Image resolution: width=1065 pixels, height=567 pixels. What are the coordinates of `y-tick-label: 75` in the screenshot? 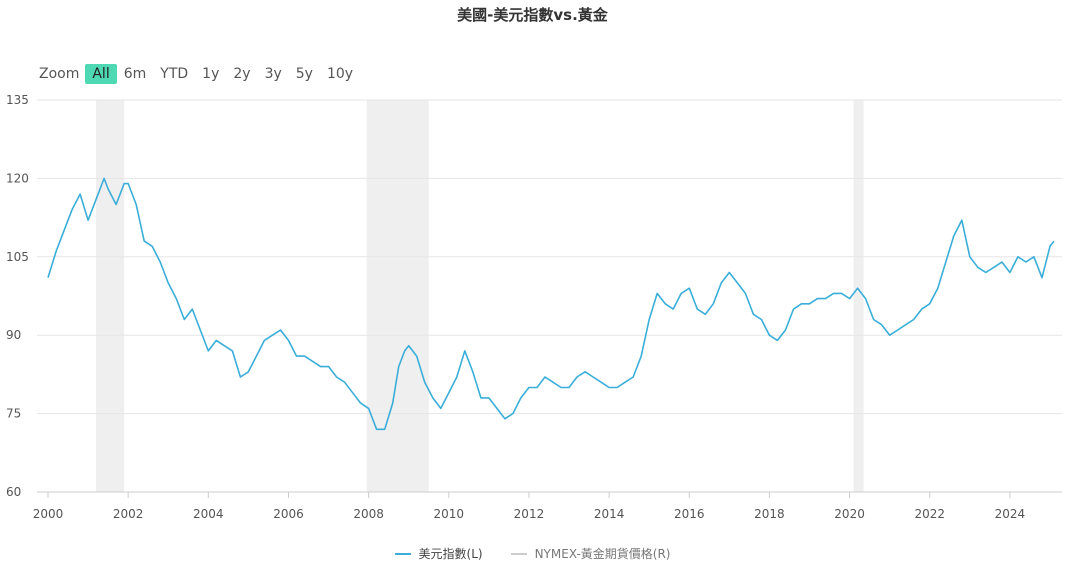 It's located at (13, 414).